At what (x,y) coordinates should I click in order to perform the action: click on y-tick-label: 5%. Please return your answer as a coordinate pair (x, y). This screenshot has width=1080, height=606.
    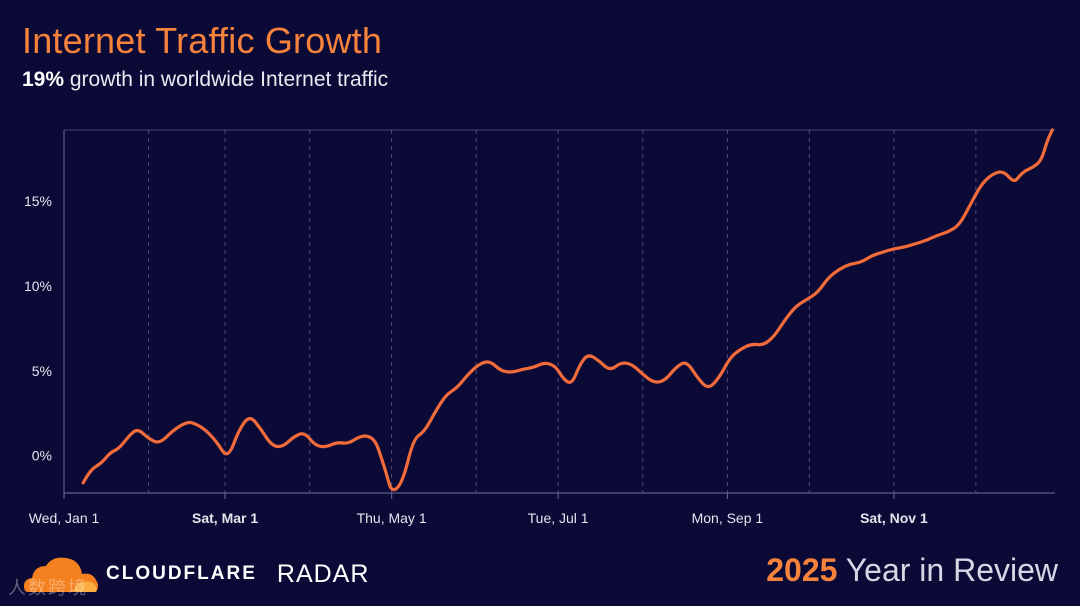
    Looking at the image, I should click on (42, 371).